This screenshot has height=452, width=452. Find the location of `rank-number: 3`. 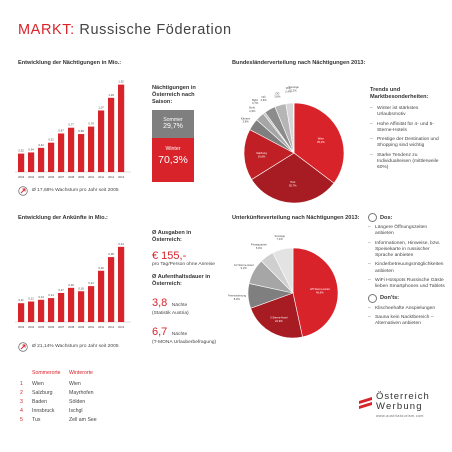

rank-number: 3 is located at coordinates (21, 401).